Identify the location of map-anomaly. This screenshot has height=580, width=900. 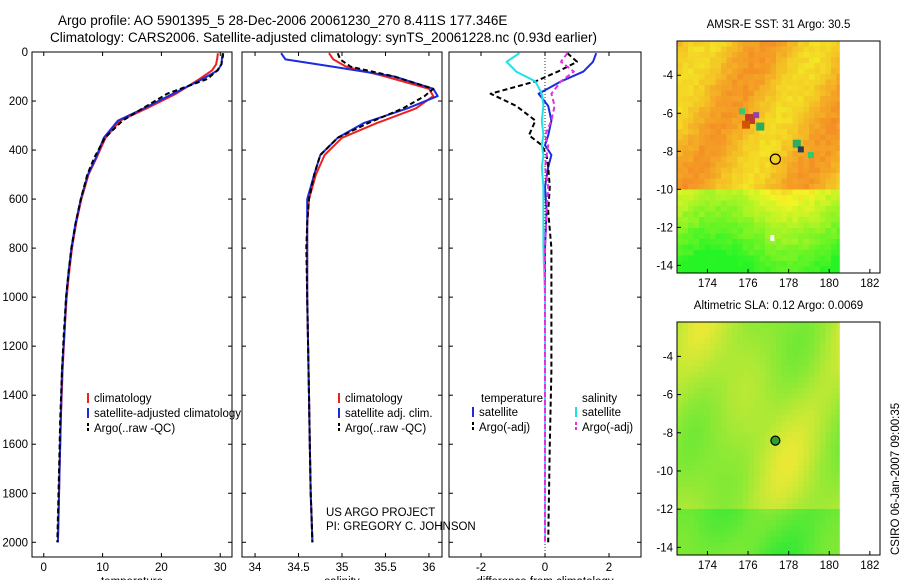
(746, 124).